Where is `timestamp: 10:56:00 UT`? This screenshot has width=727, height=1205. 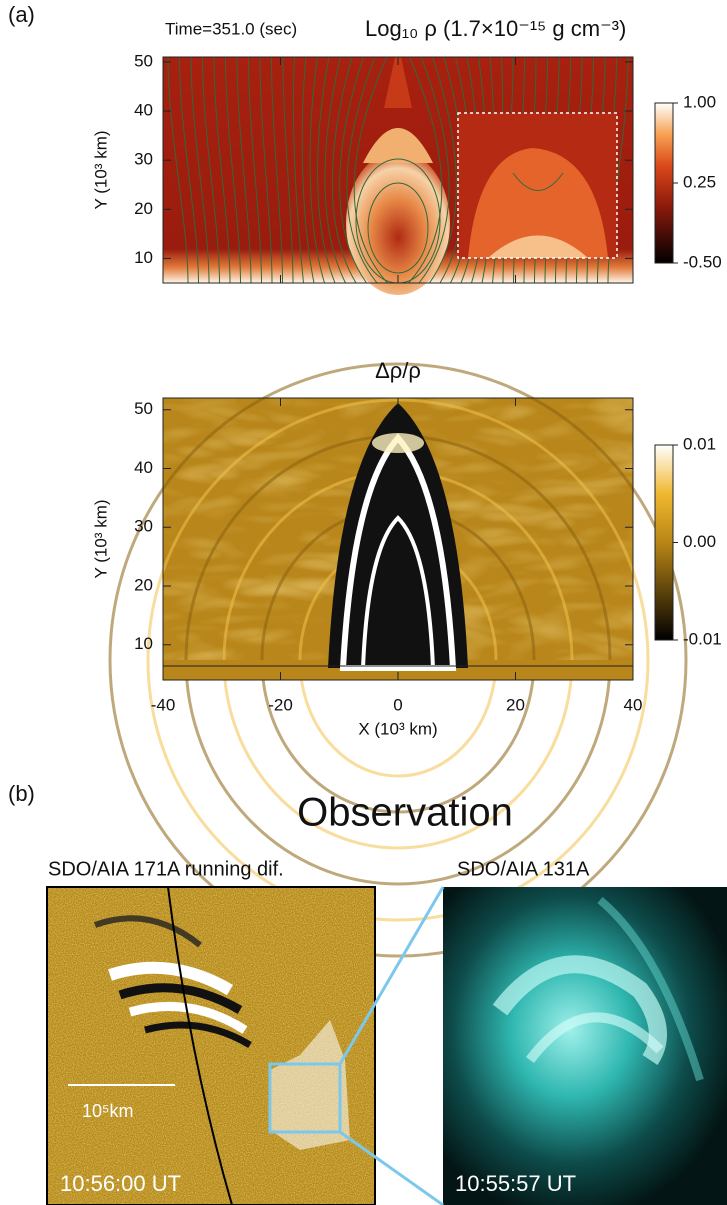
timestamp: 10:56:00 UT is located at coordinates (120, 1183).